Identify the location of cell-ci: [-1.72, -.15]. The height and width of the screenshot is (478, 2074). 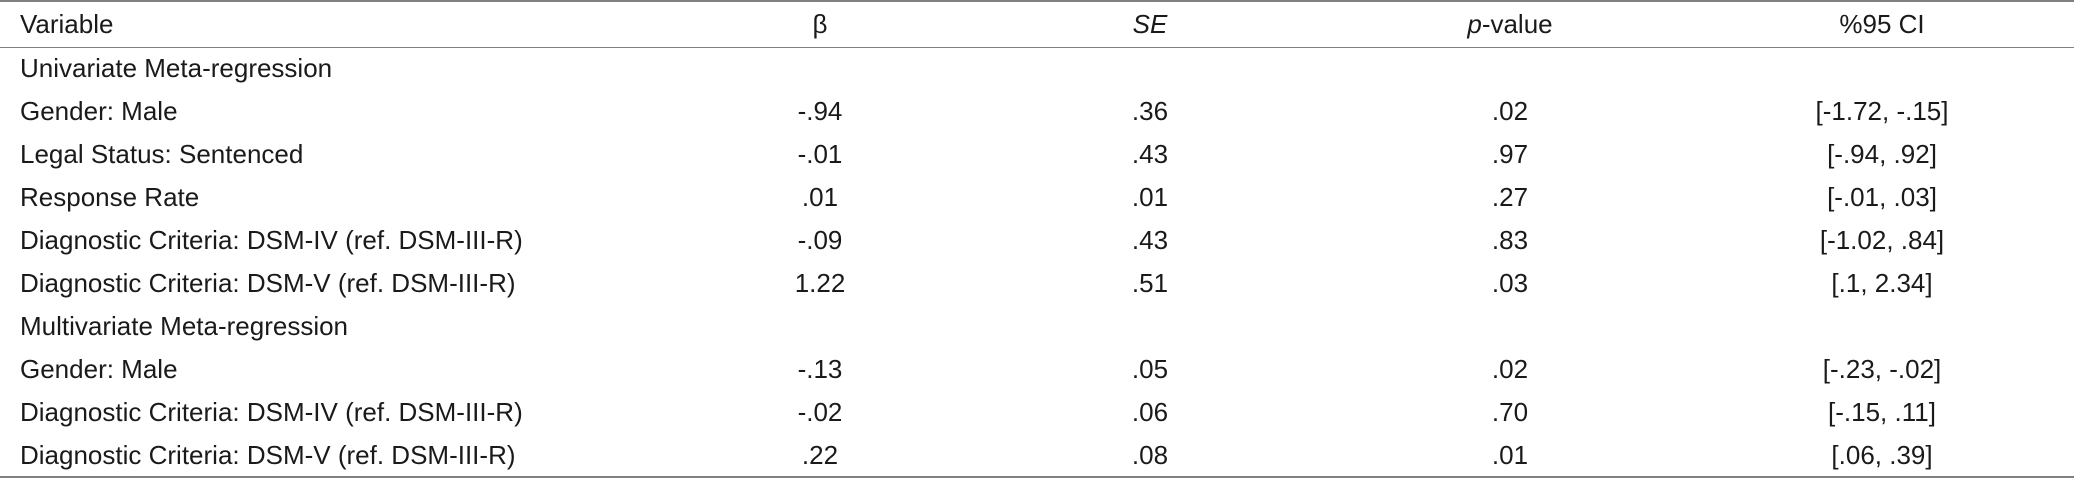
(1882, 111).